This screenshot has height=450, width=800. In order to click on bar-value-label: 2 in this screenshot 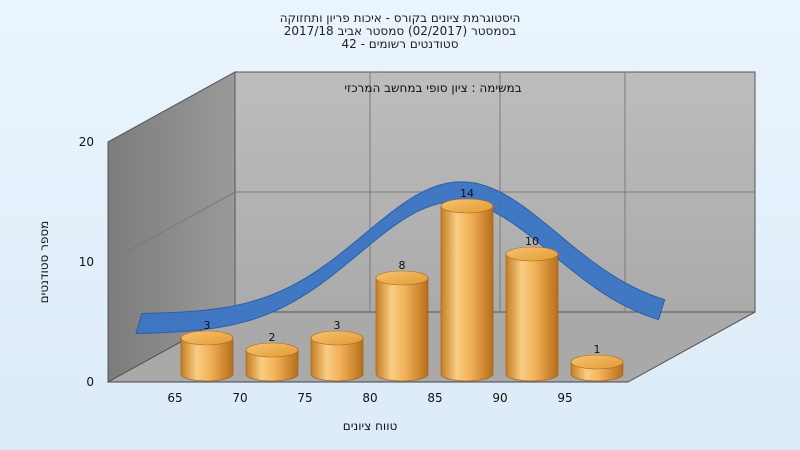, I will do `click(272, 337)`.